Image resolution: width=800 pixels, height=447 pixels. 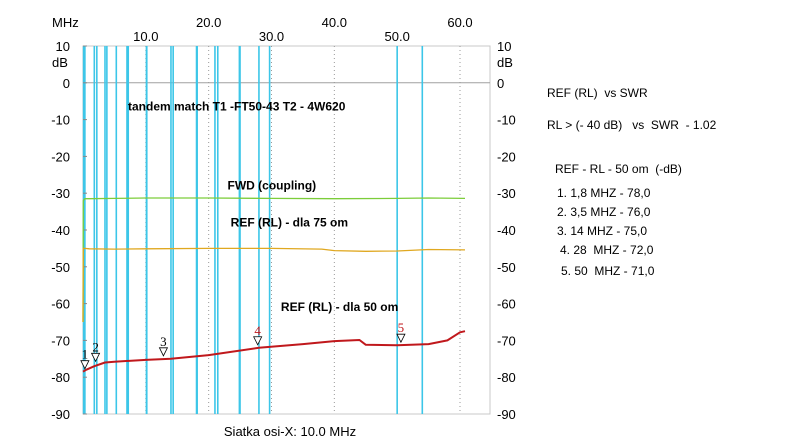 I want to click on x-tick-label: 20.0, so click(x=208, y=22).